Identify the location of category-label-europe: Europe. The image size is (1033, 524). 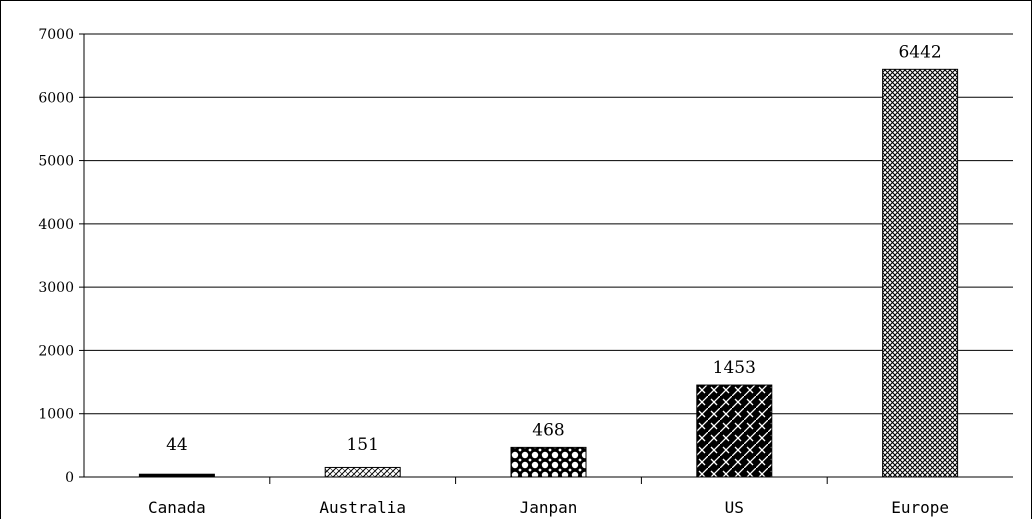
(920, 507).